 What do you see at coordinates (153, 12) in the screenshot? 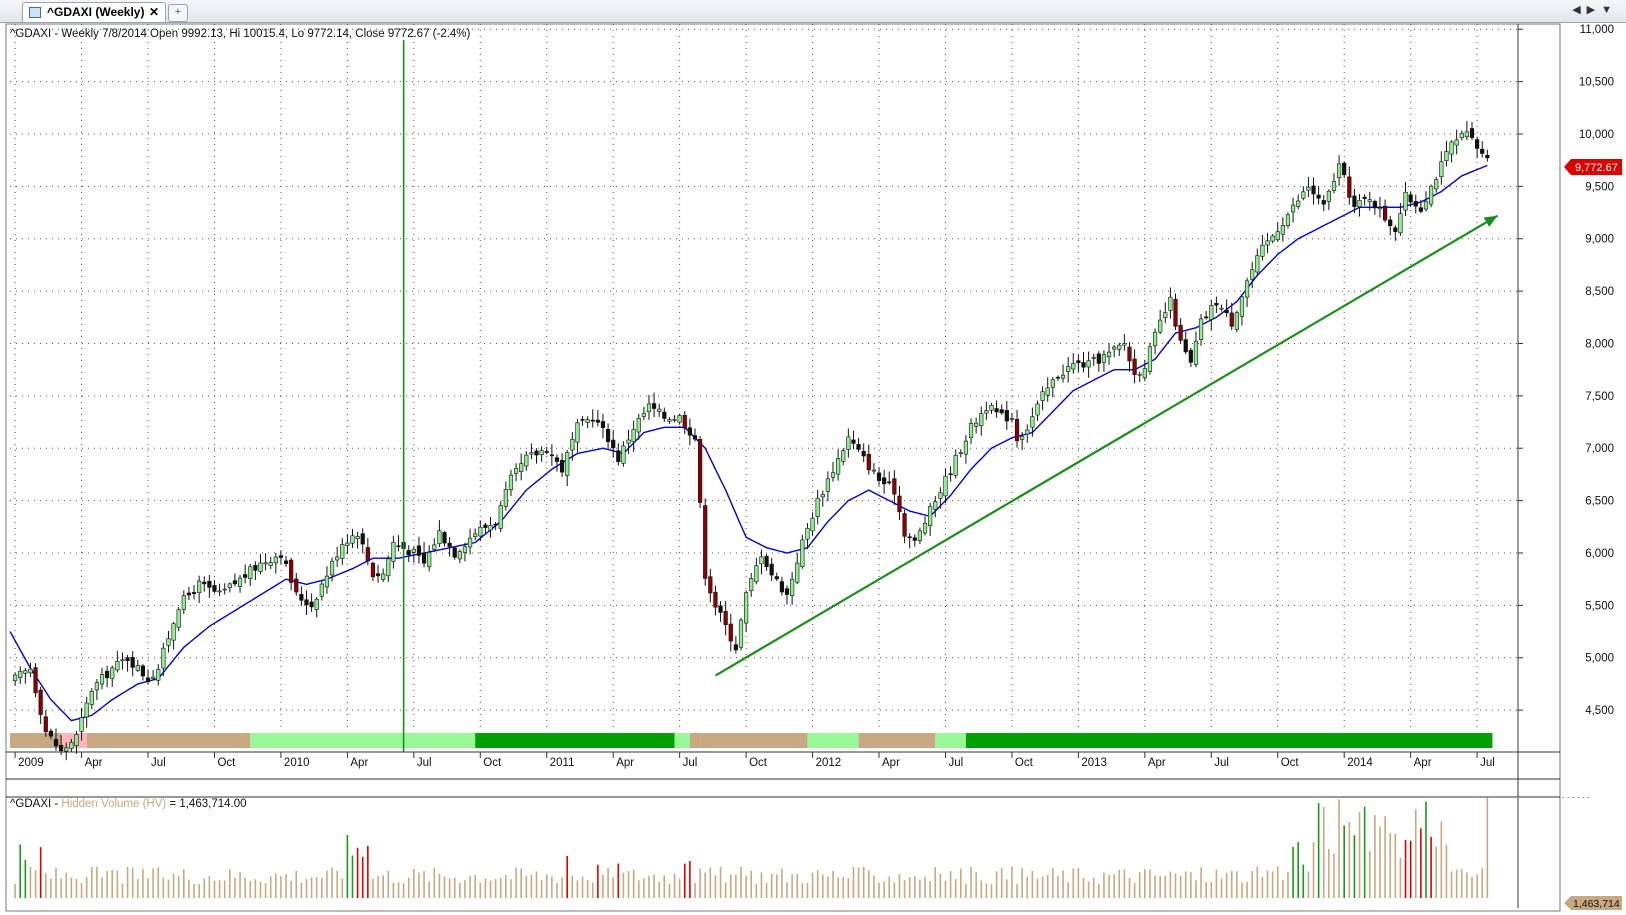
I see `close-icon: ✕` at bounding box center [153, 12].